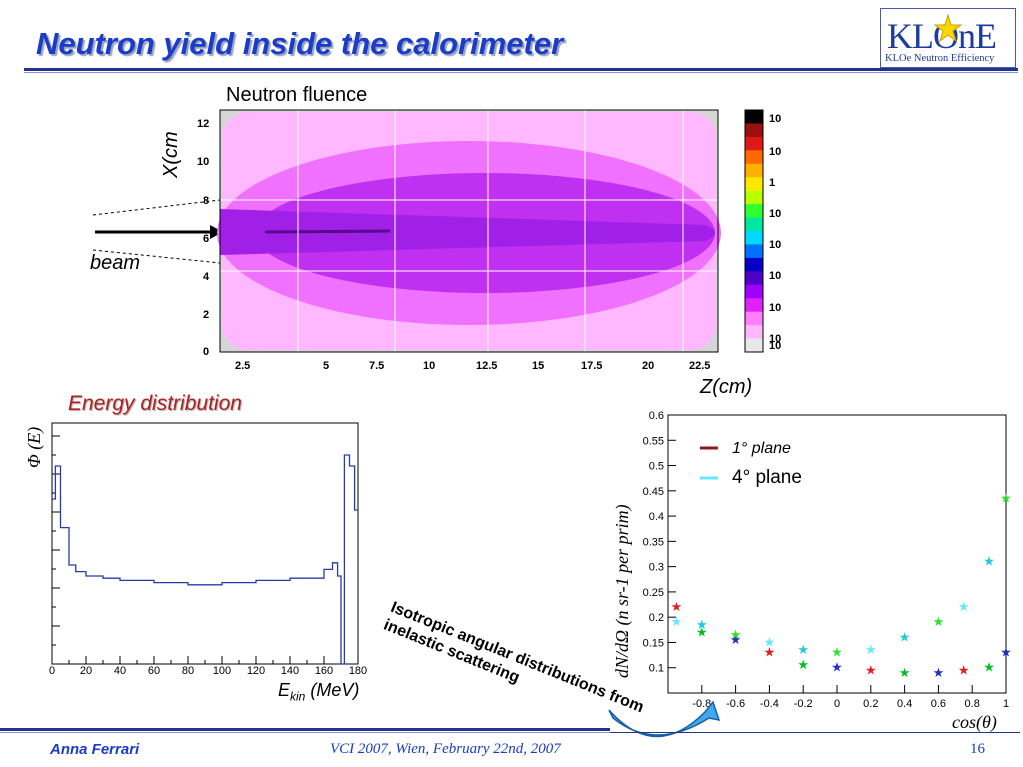 The height and width of the screenshot is (767, 1023). What do you see at coordinates (656, 416) in the screenshot?
I see `angular-ytick-label: 0.6` at bounding box center [656, 416].